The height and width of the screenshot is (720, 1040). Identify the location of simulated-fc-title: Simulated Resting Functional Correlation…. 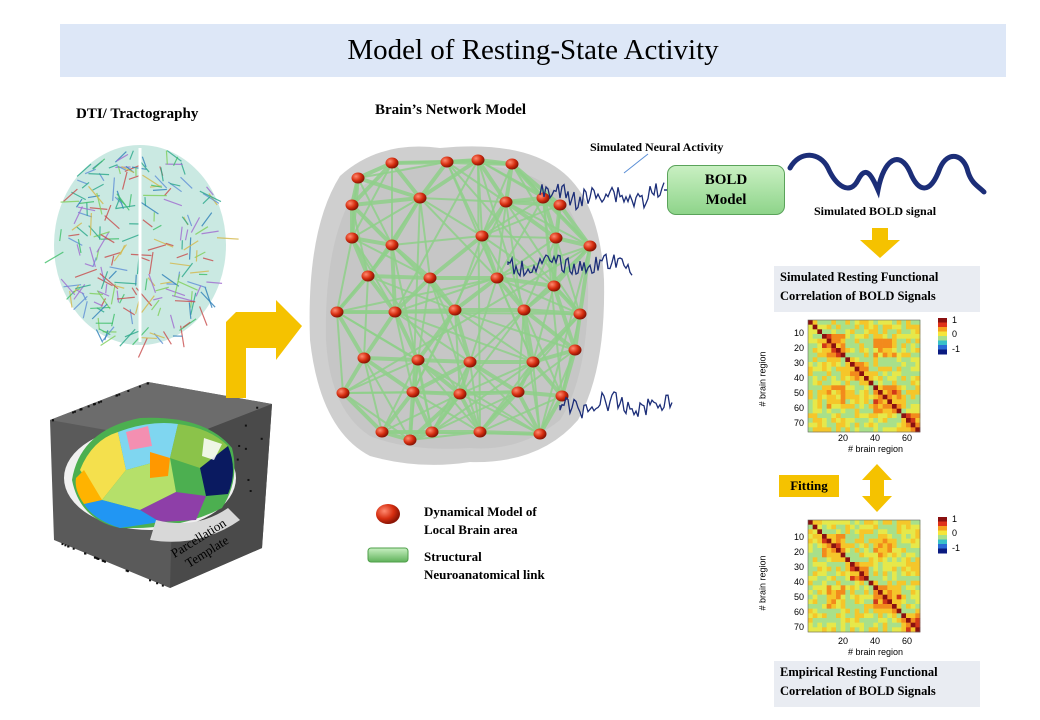
(877, 289).